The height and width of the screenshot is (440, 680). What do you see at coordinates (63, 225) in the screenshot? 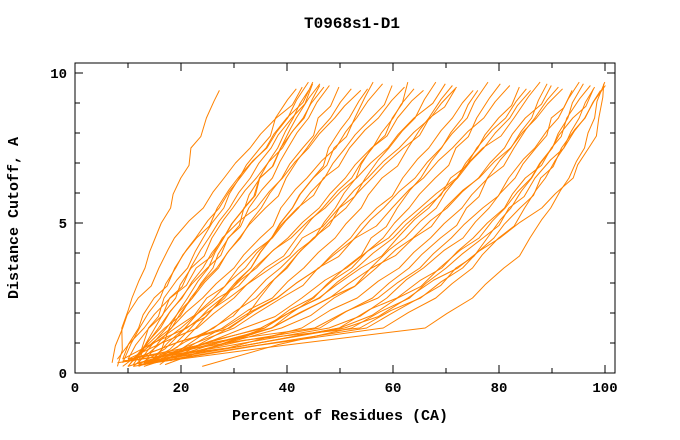
I see `y-tick-label: 5` at bounding box center [63, 225].